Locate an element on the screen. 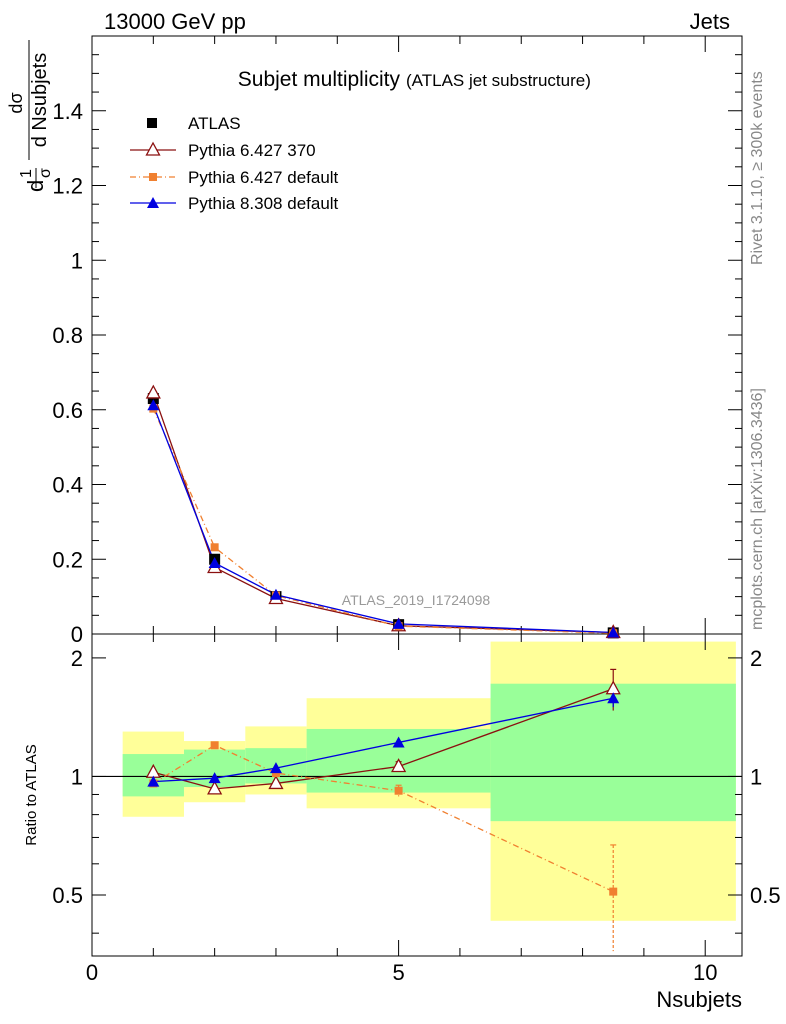 Image resolution: width=786 pixels, height=1024 pixels. ratio-ytick-label-left: 0.5 is located at coordinates (67, 895).